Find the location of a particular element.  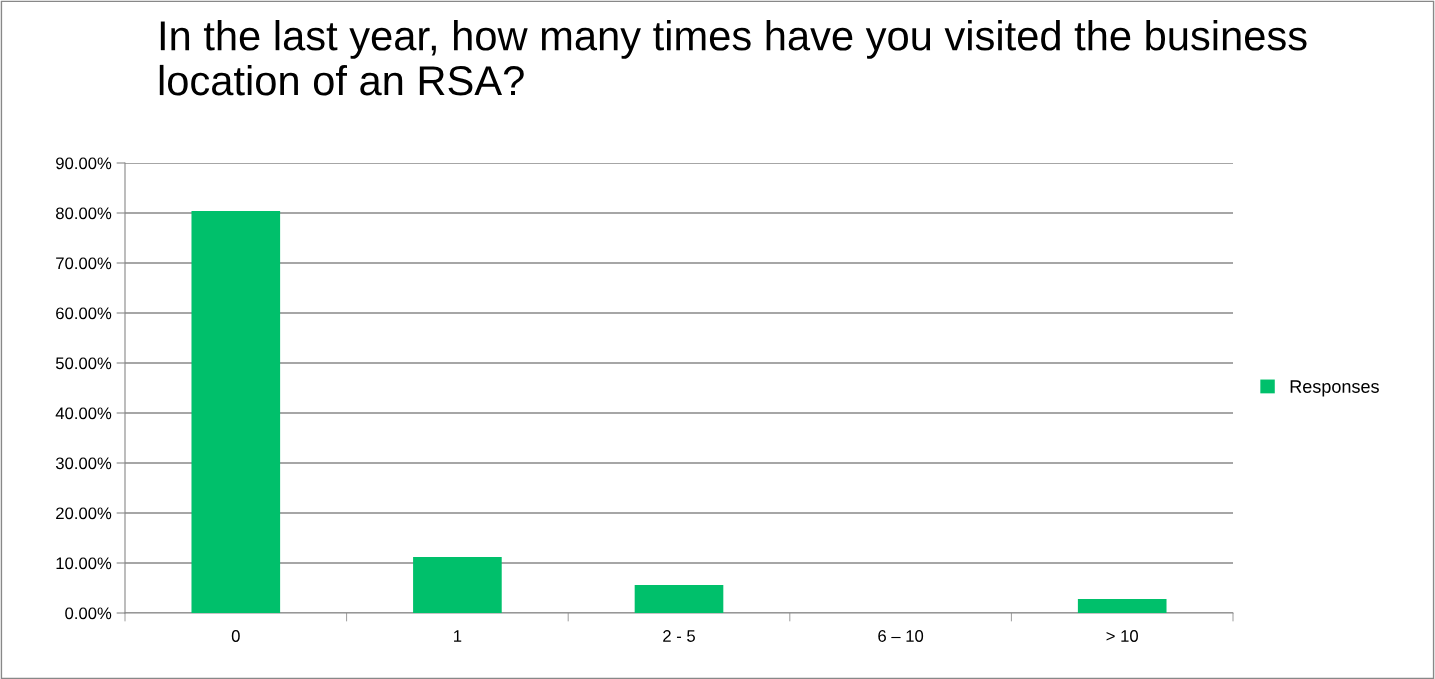

x-tick-label: 6 – 10 is located at coordinates (901, 636).